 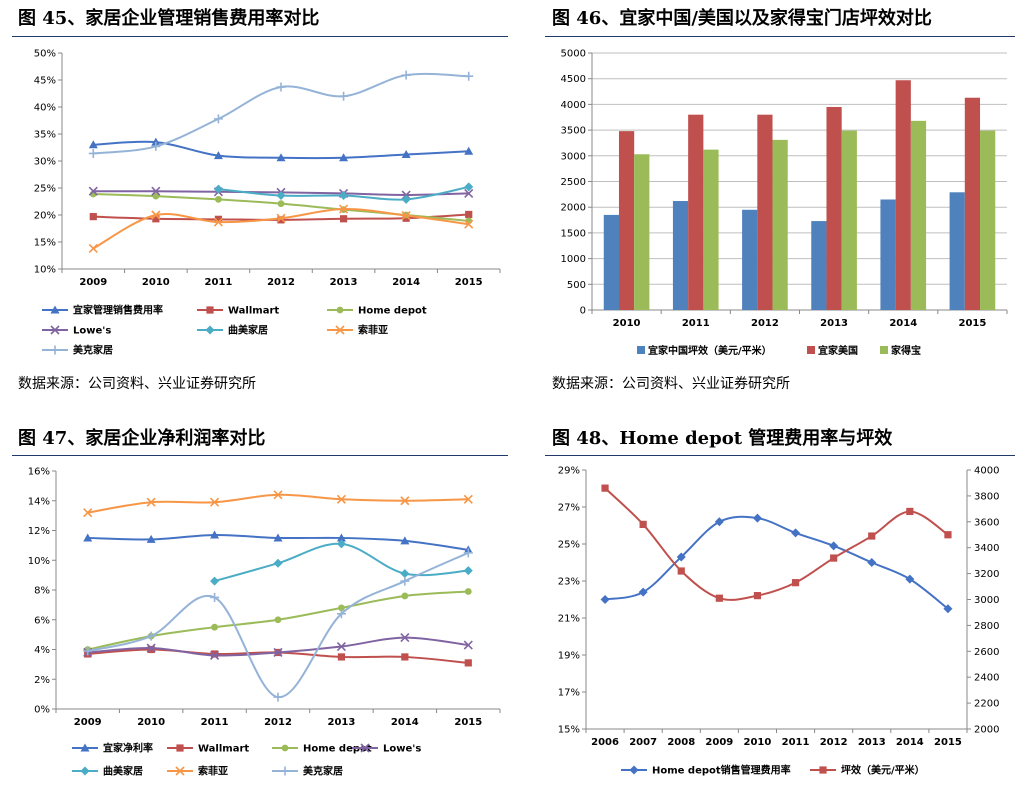 I want to click on x-tick-label: 2011, so click(x=219, y=282).